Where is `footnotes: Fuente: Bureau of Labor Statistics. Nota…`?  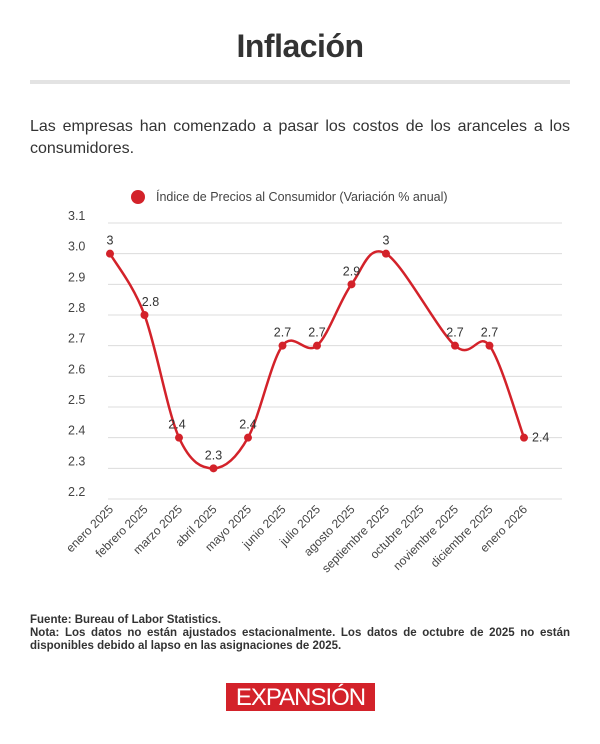
footnotes: Fuente: Bureau of Labor Statistics. Nota… is located at coordinates (300, 633).